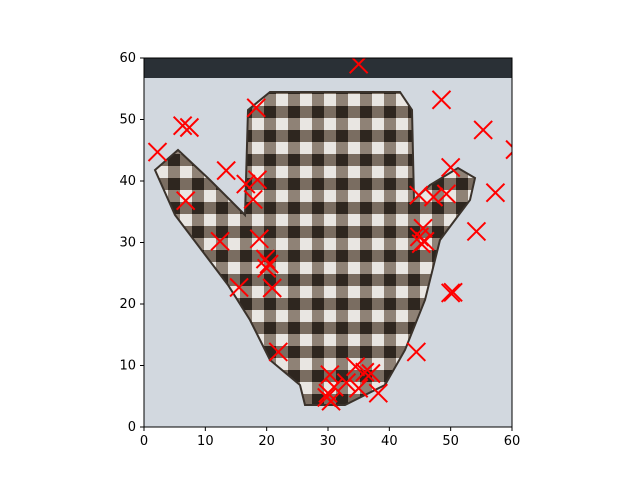  Describe the element at coordinates (205, 441) in the screenshot. I see `x-tick-label: 10` at that location.